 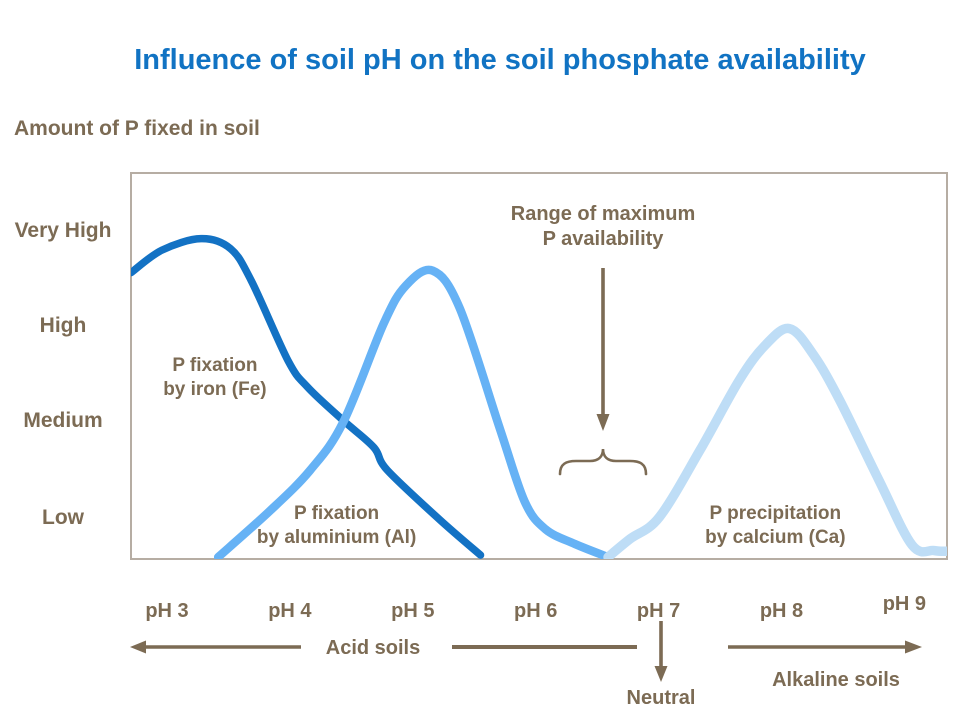 I want to click on curve-calcium, so click(x=775, y=441).